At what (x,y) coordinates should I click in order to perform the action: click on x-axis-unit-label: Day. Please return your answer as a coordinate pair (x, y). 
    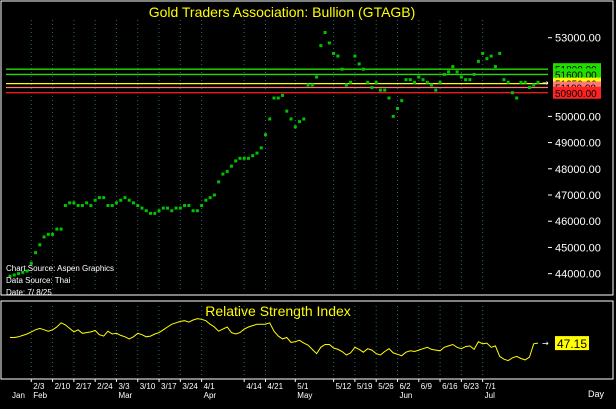
    Looking at the image, I should click on (596, 394).